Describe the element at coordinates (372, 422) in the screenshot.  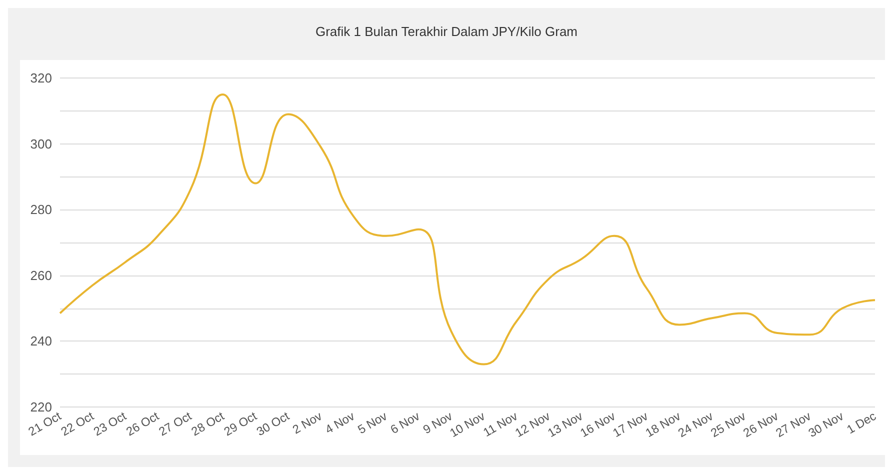
I see `x-tick-label: 5 Nov` at that location.